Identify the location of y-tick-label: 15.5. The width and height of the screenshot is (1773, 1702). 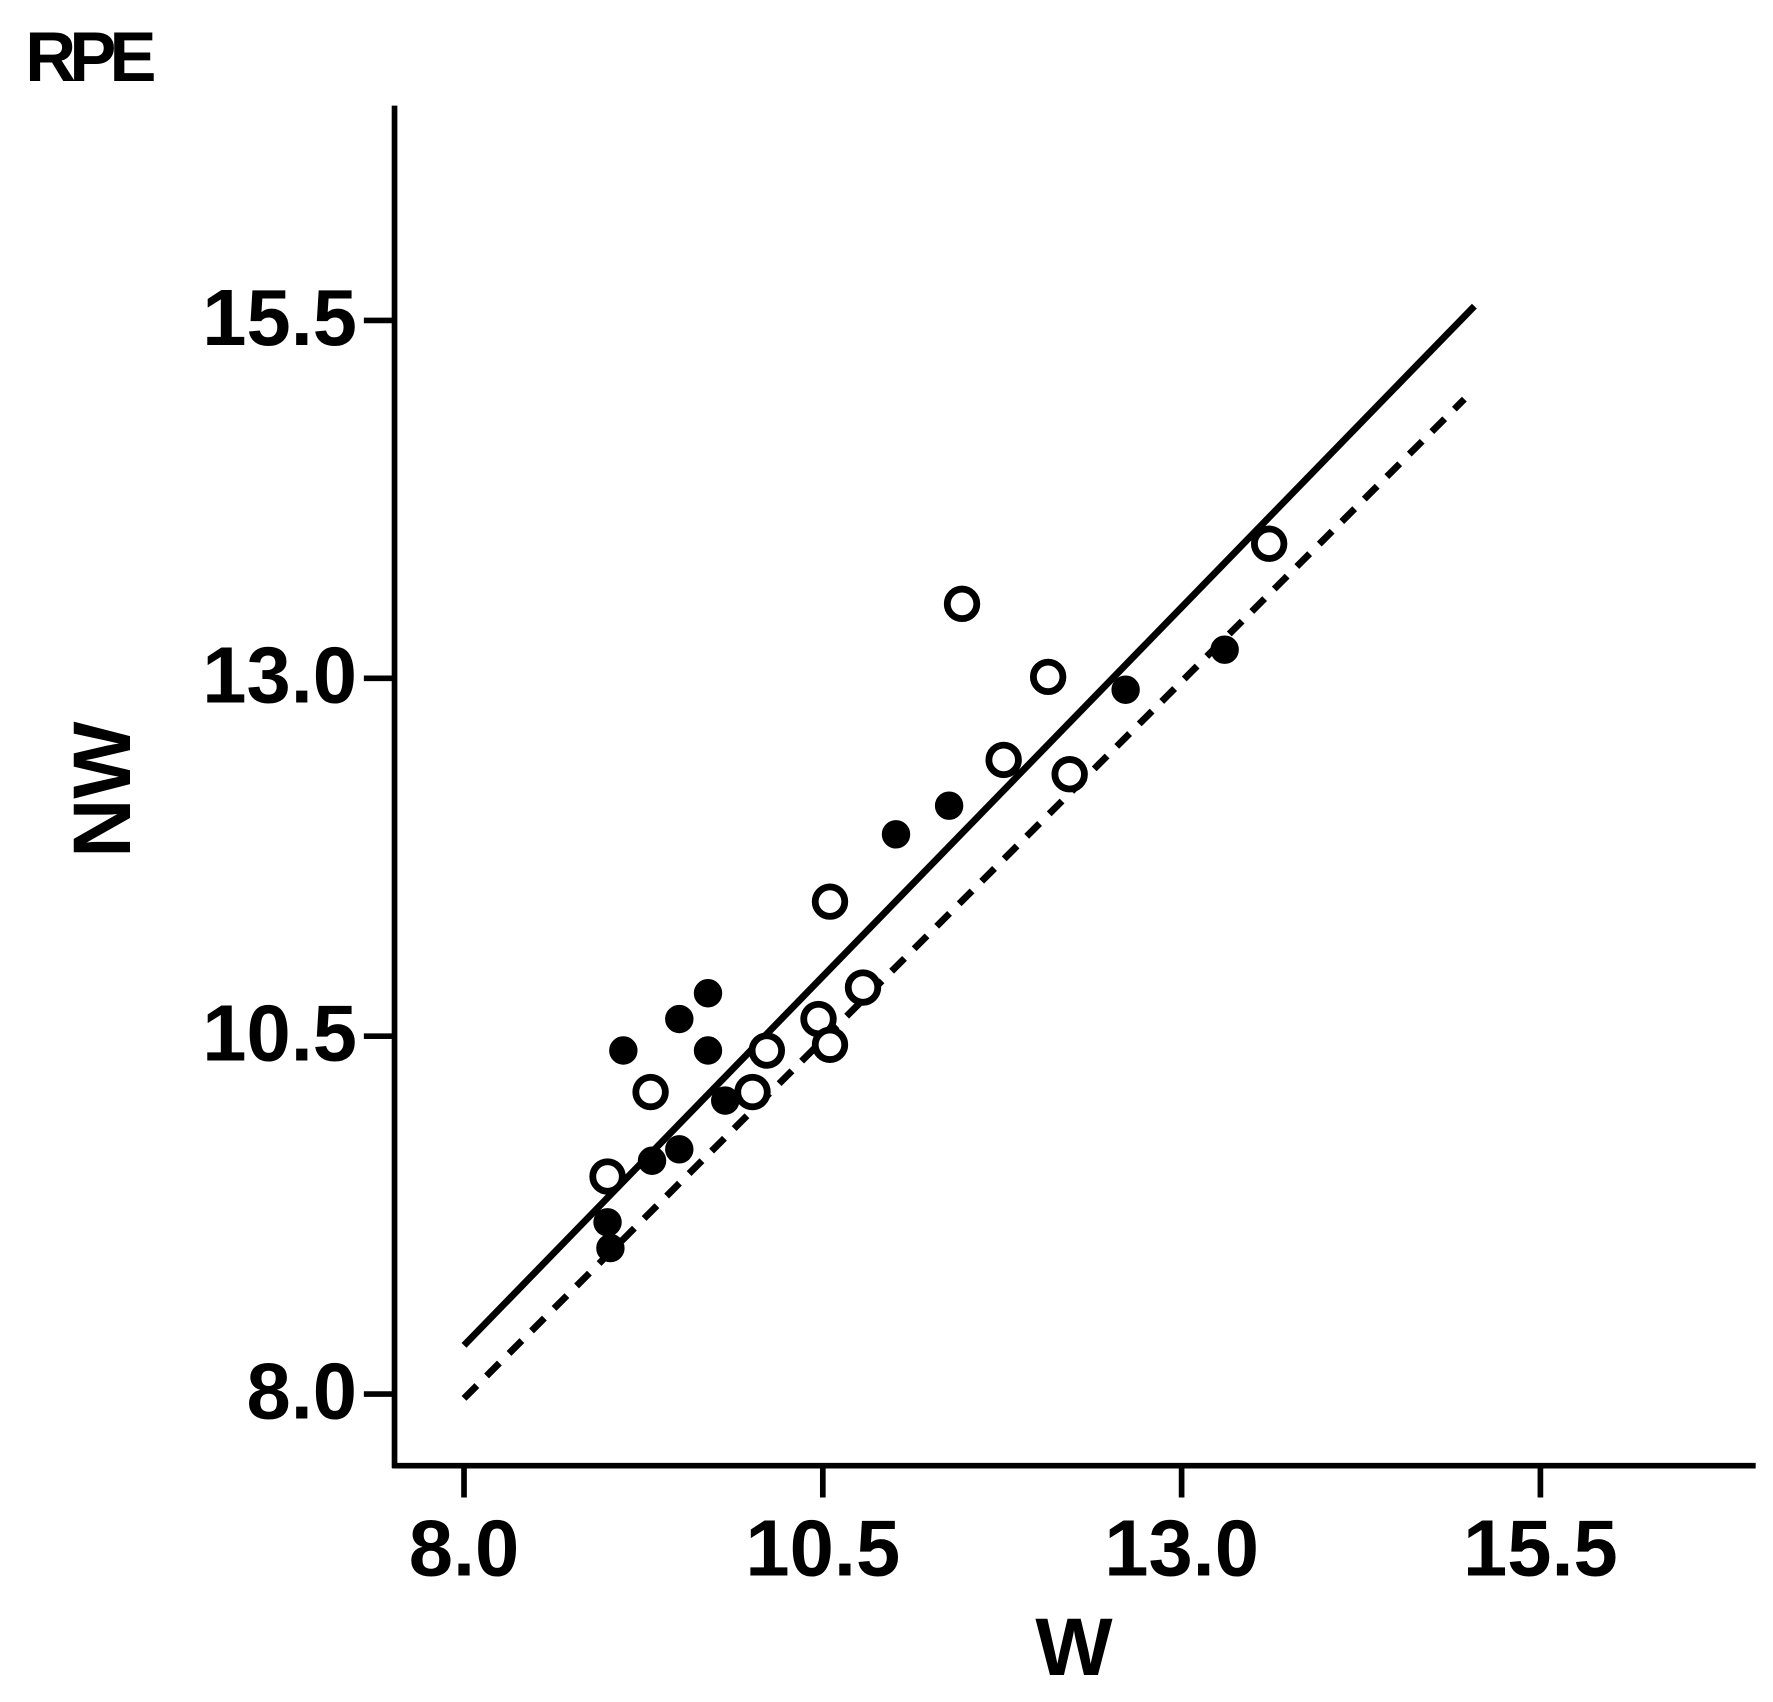
(279, 317).